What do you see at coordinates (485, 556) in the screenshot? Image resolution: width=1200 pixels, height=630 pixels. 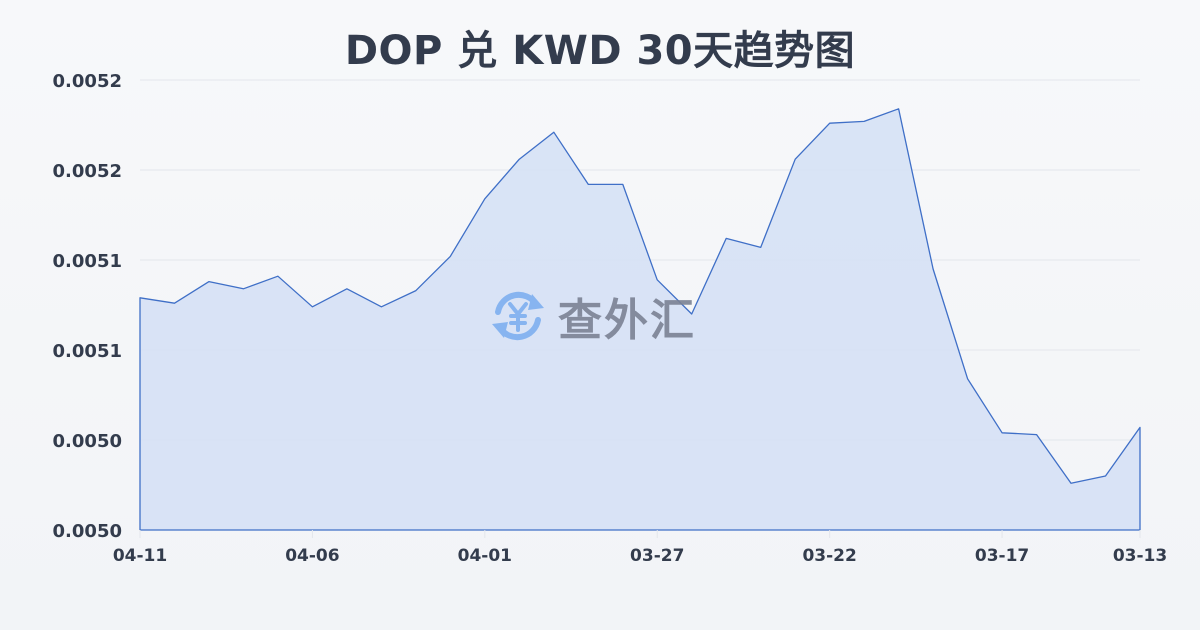 I see `x-tick-label: 04-01` at bounding box center [485, 556].